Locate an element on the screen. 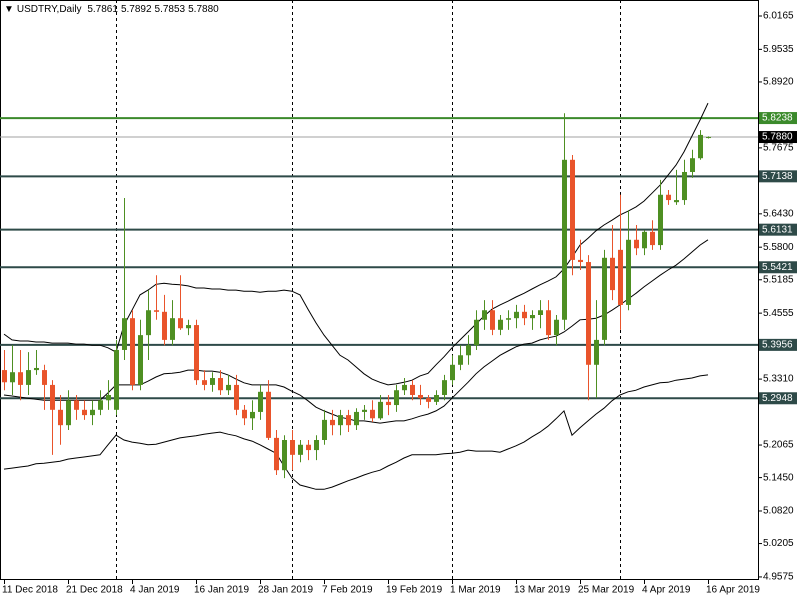  chart-header: ▼ USDTRY,Daily 5.7861 5.7892 5.7853 5.7880 is located at coordinates (113, 9).